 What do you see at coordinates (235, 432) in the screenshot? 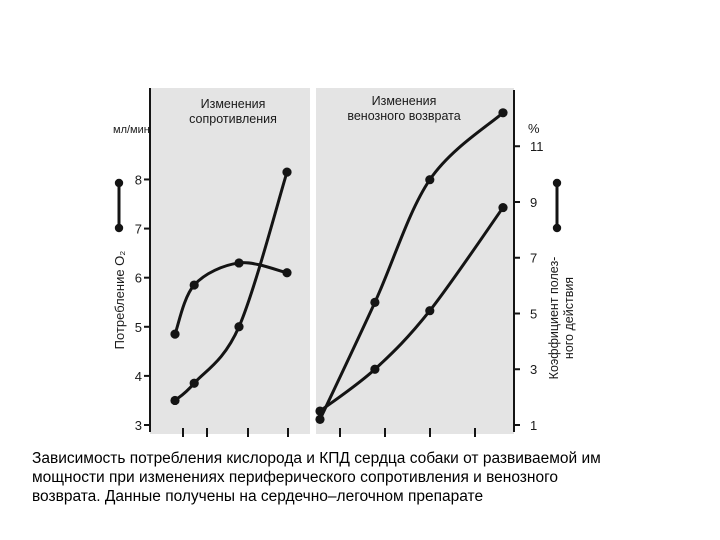
I see `left-x-ticks` at bounding box center [235, 432].